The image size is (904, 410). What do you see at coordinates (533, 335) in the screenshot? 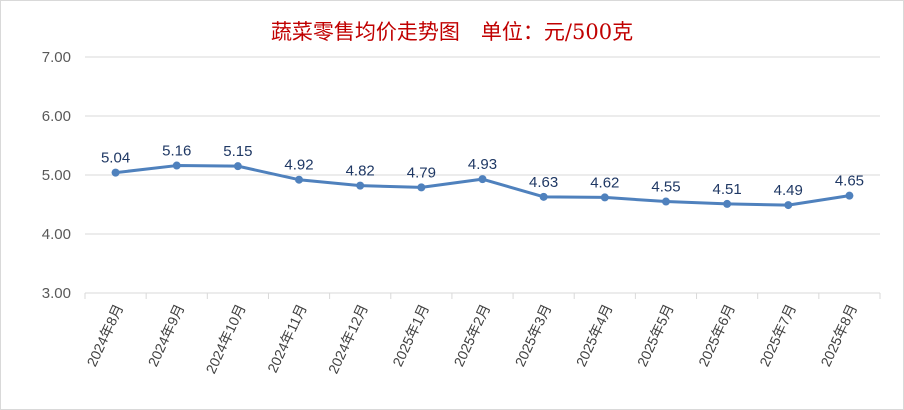
I see `x-tick-label: 2025年3月` at bounding box center [533, 335].